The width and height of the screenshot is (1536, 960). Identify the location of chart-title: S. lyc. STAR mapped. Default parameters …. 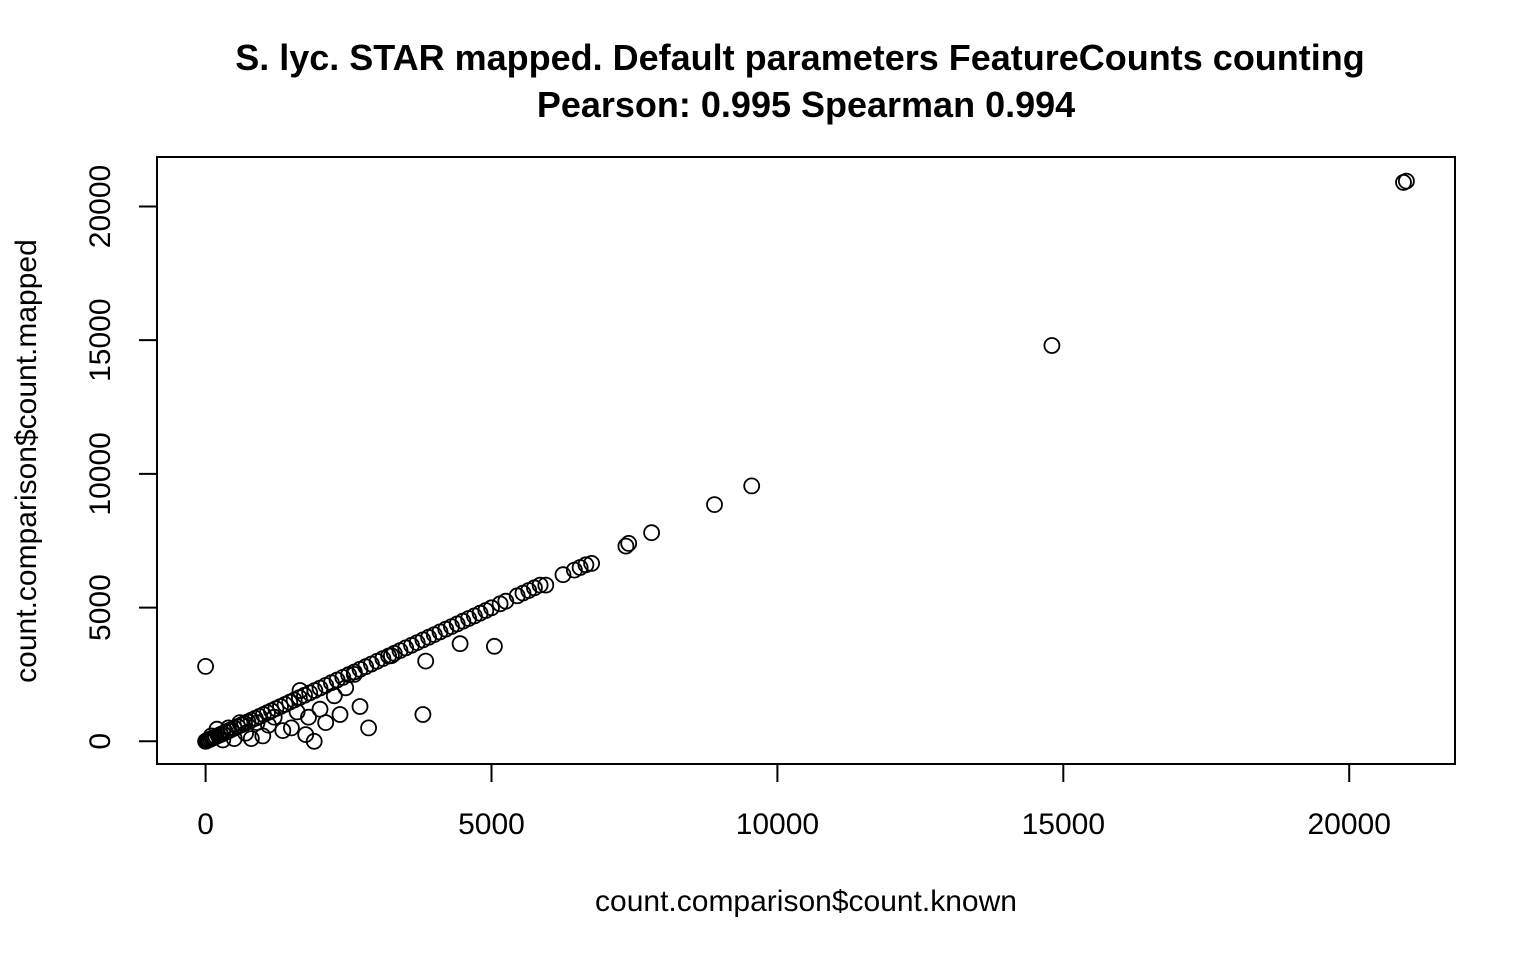
(800, 57).